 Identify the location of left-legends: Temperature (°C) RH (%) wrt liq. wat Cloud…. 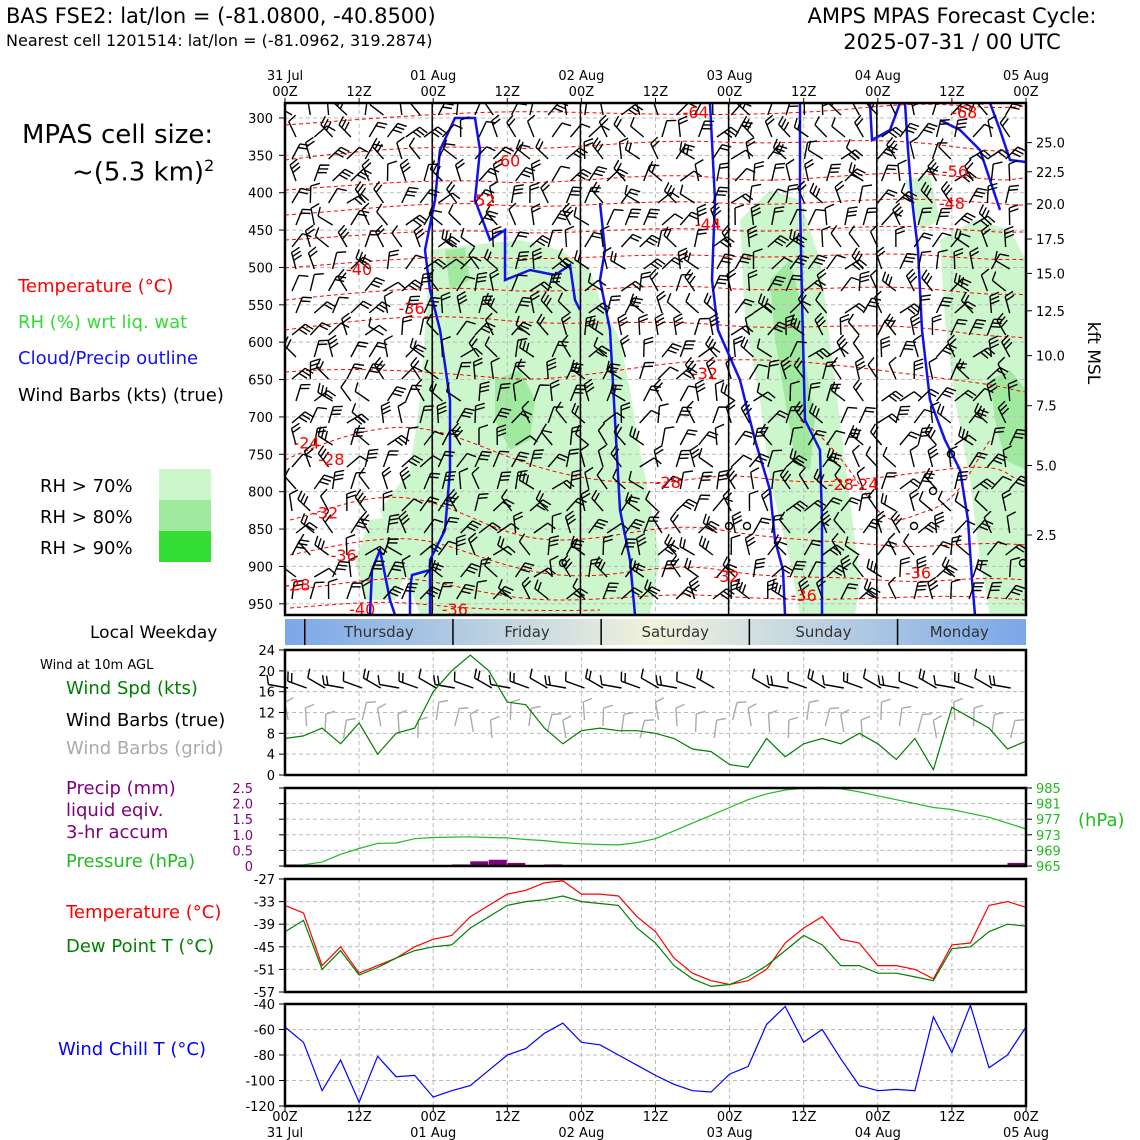
(121, 668).